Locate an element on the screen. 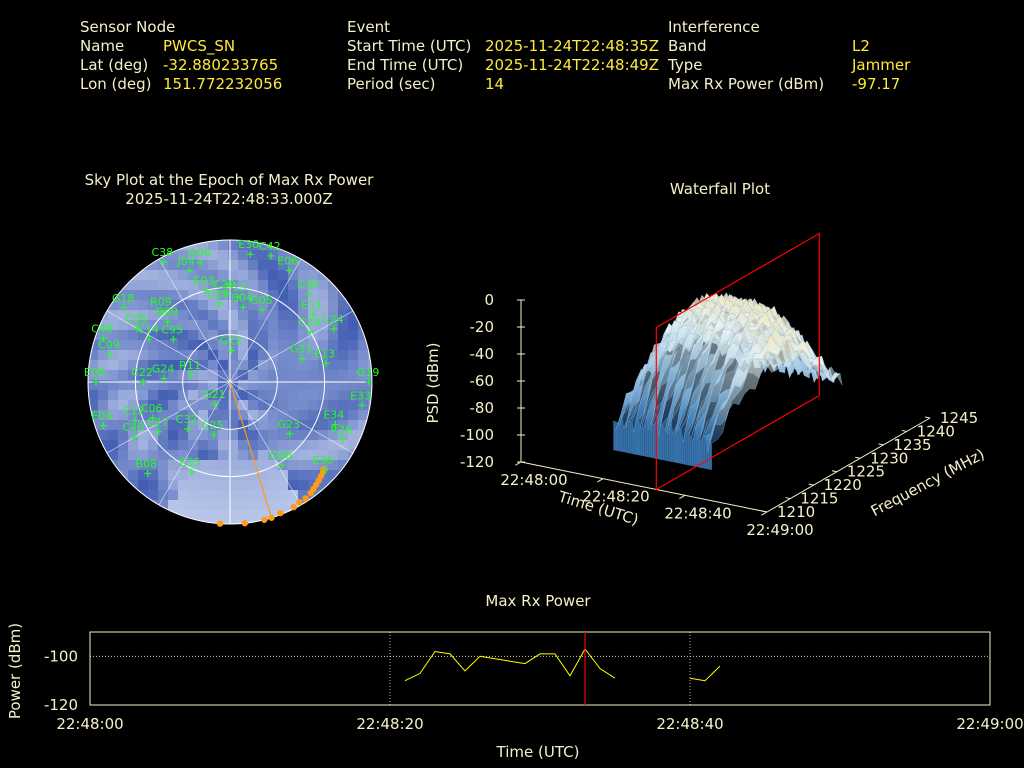  waterfall-title: Waterfall Plot is located at coordinates (720, 189).